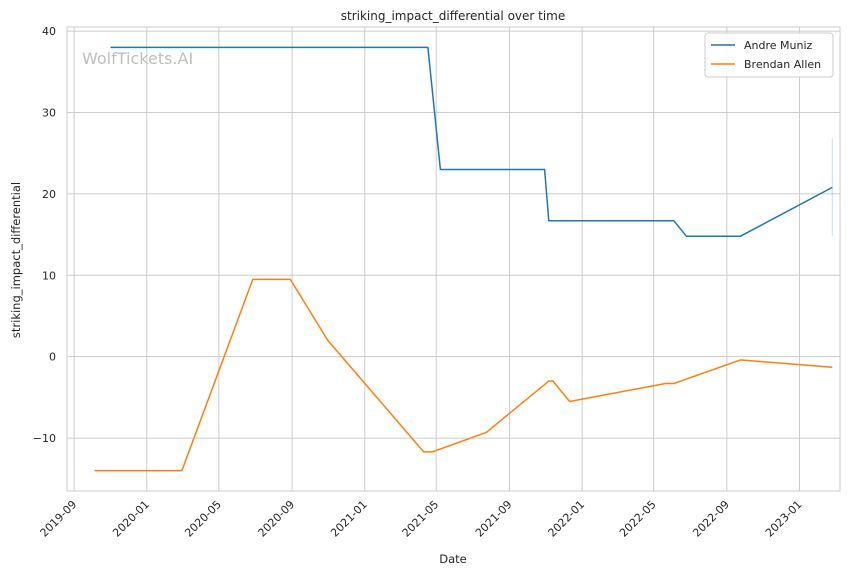 The height and width of the screenshot is (575, 850). Describe the element at coordinates (203, 519) in the screenshot. I see `x-tick-label: 2020-05` at that location.